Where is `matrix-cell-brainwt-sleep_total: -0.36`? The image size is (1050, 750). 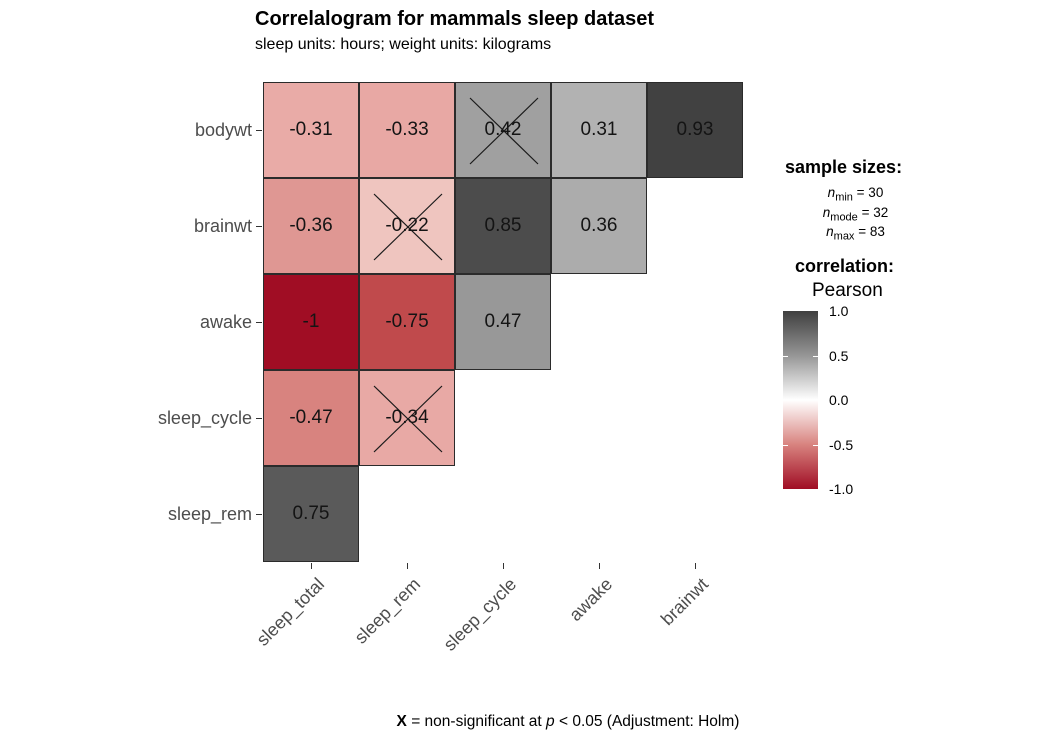 matrix-cell-brainwt-sleep_total: -0.36 is located at coordinates (311, 226).